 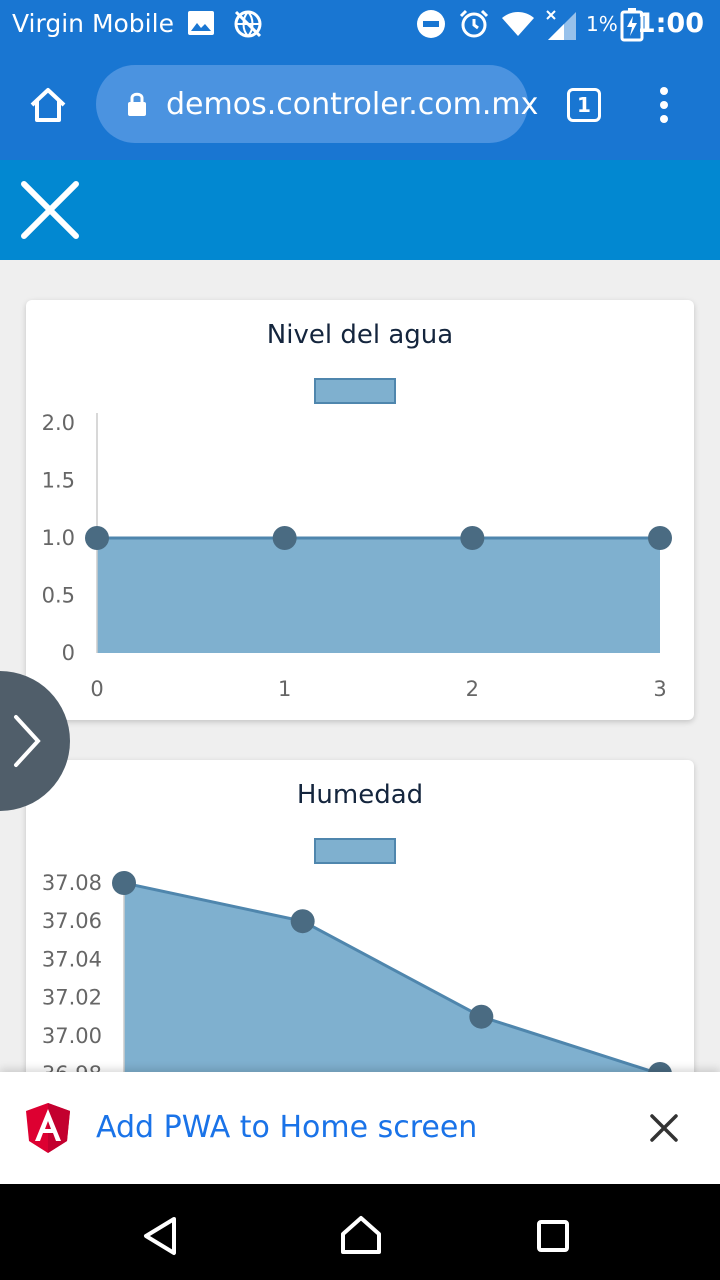 I want to click on home-icon, so click(x=48, y=105).